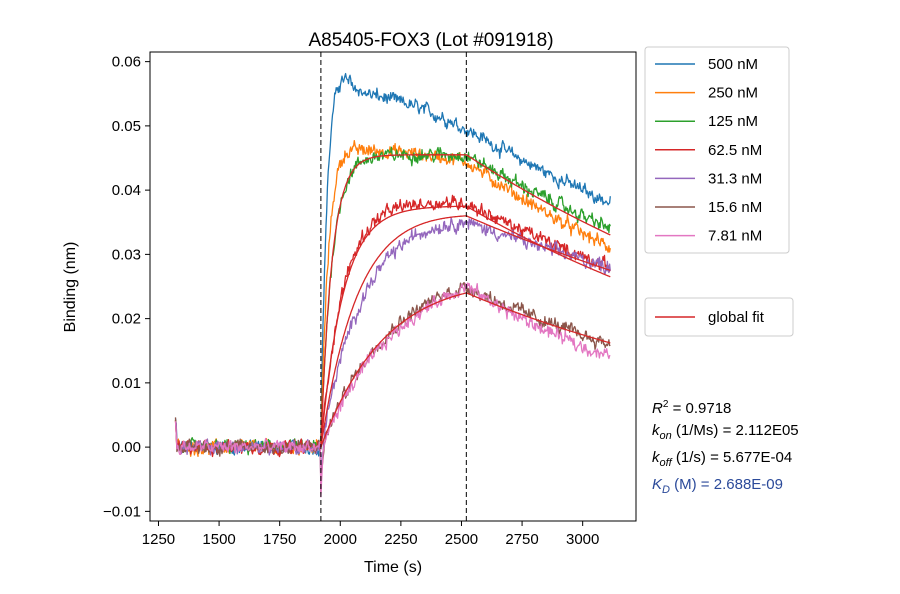  What do you see at coordinates (126, 383) in the screenshot?
I see `y-tick-label: 0.01` at bounding box center [126, 383].